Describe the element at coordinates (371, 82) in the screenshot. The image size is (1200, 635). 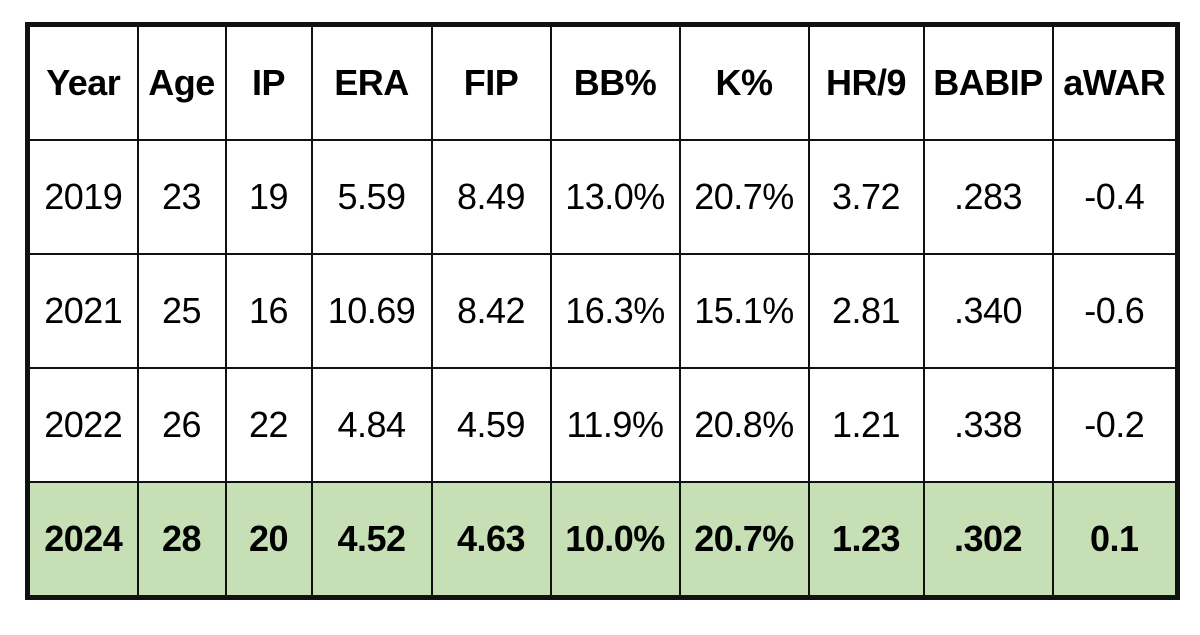
I see `column-header-era: ERA` at that location.